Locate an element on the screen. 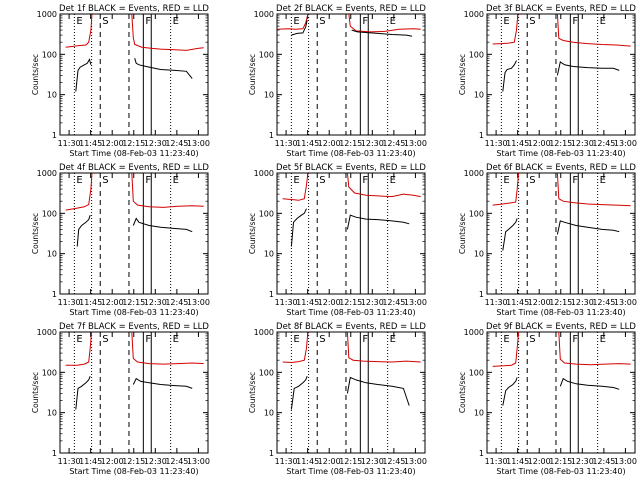 The image size is (640, 484). panel-title: Det 3f BLACK = Events, RED = LLD is located at coordinates (561, 9).